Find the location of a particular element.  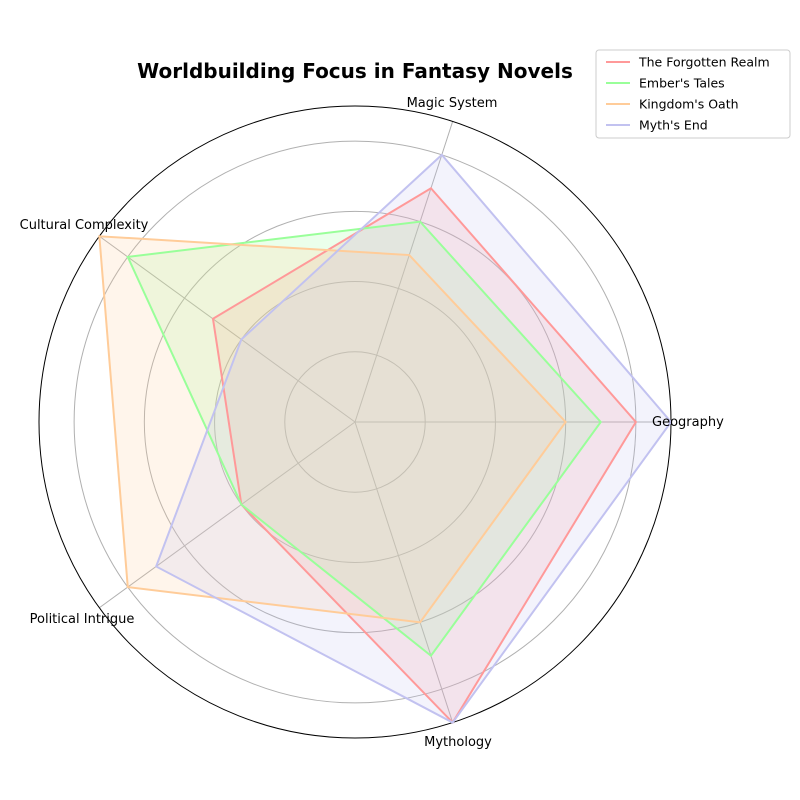

axis-label: Political Intrigue is located at coordinates (82, 619).